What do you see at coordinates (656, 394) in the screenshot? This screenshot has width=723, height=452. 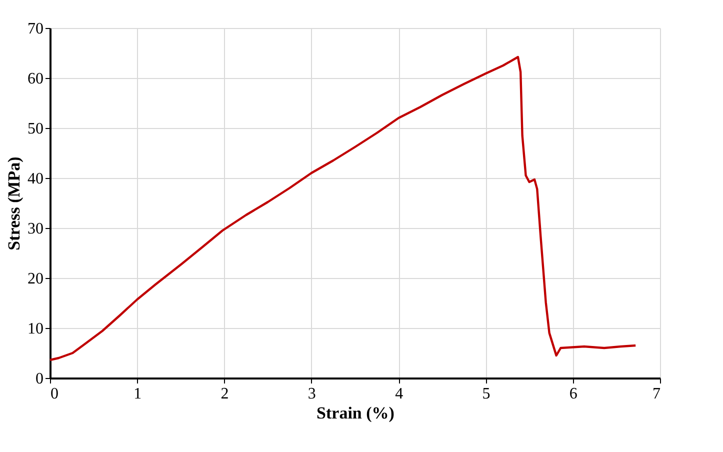 I see `x-tick-label: 7` at bounding box center [656, 394].